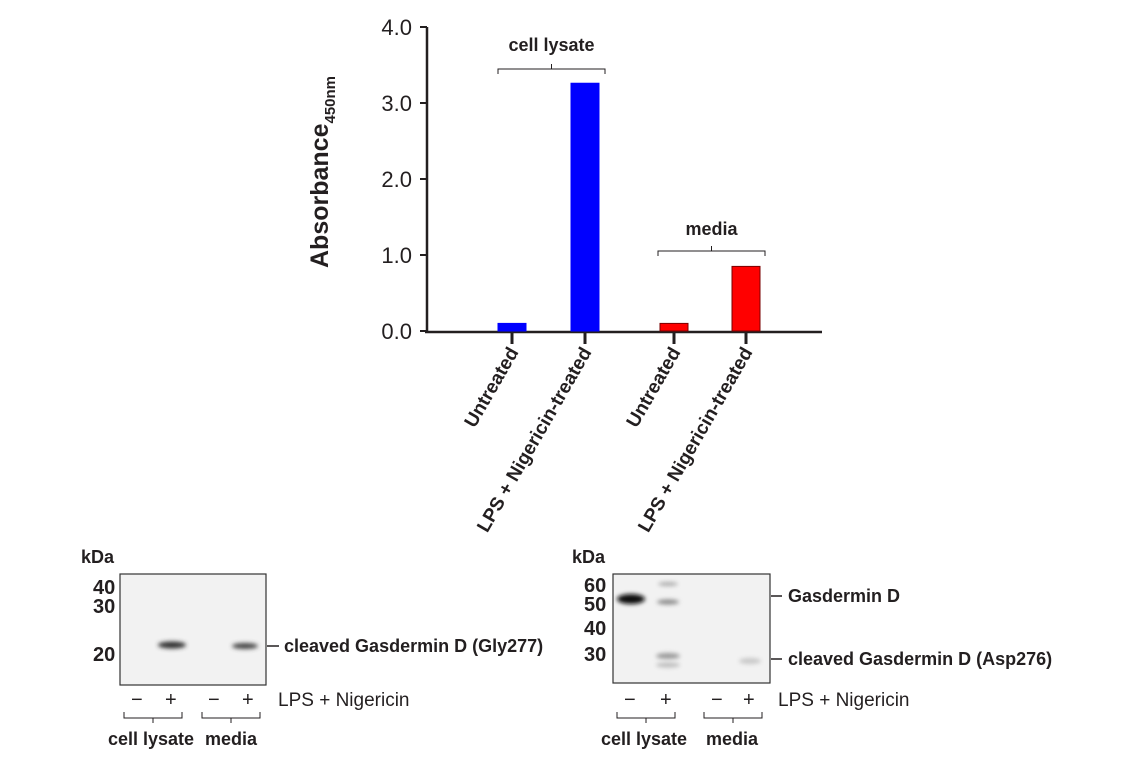 This screenshot has width=1141, height=773. I want to click on bars, so click(629, 213).